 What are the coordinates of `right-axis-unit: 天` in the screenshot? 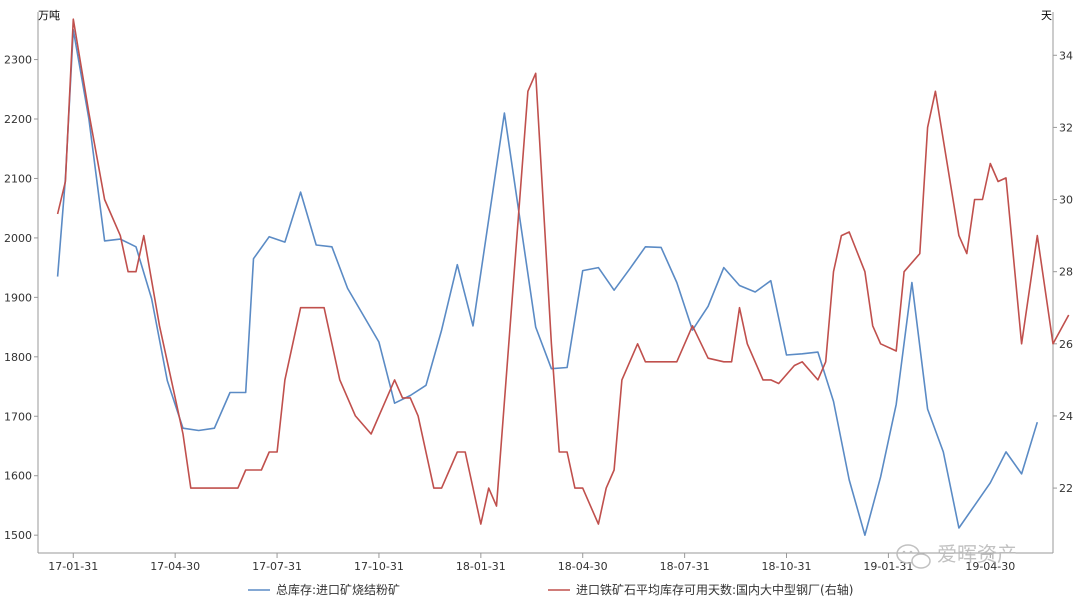 It's located at (1046, 15).